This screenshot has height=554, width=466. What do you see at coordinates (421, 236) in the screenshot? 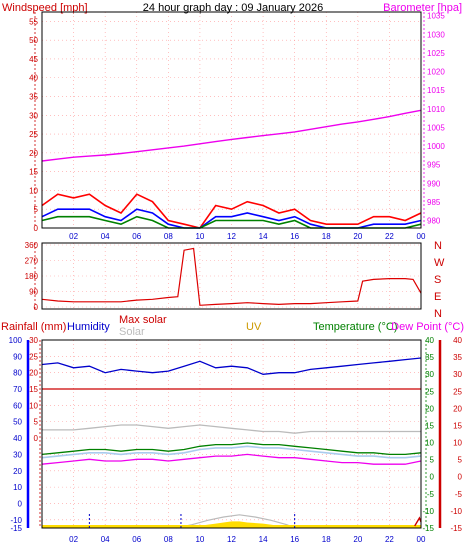
I see `wind-x-tick: 00` at bounding box center [421, 236].